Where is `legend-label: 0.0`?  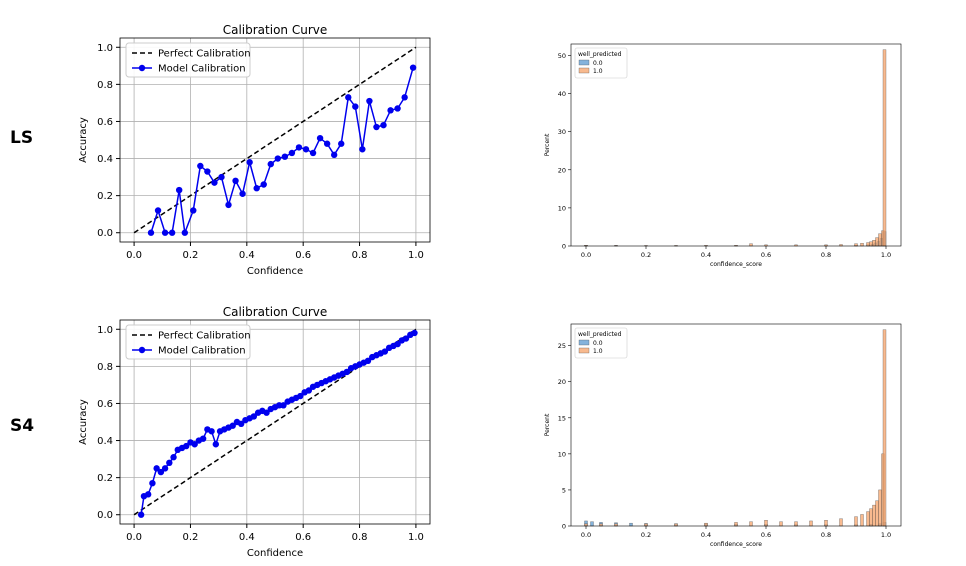
legend-label: 0.0 is located at coordinates (598, 63).